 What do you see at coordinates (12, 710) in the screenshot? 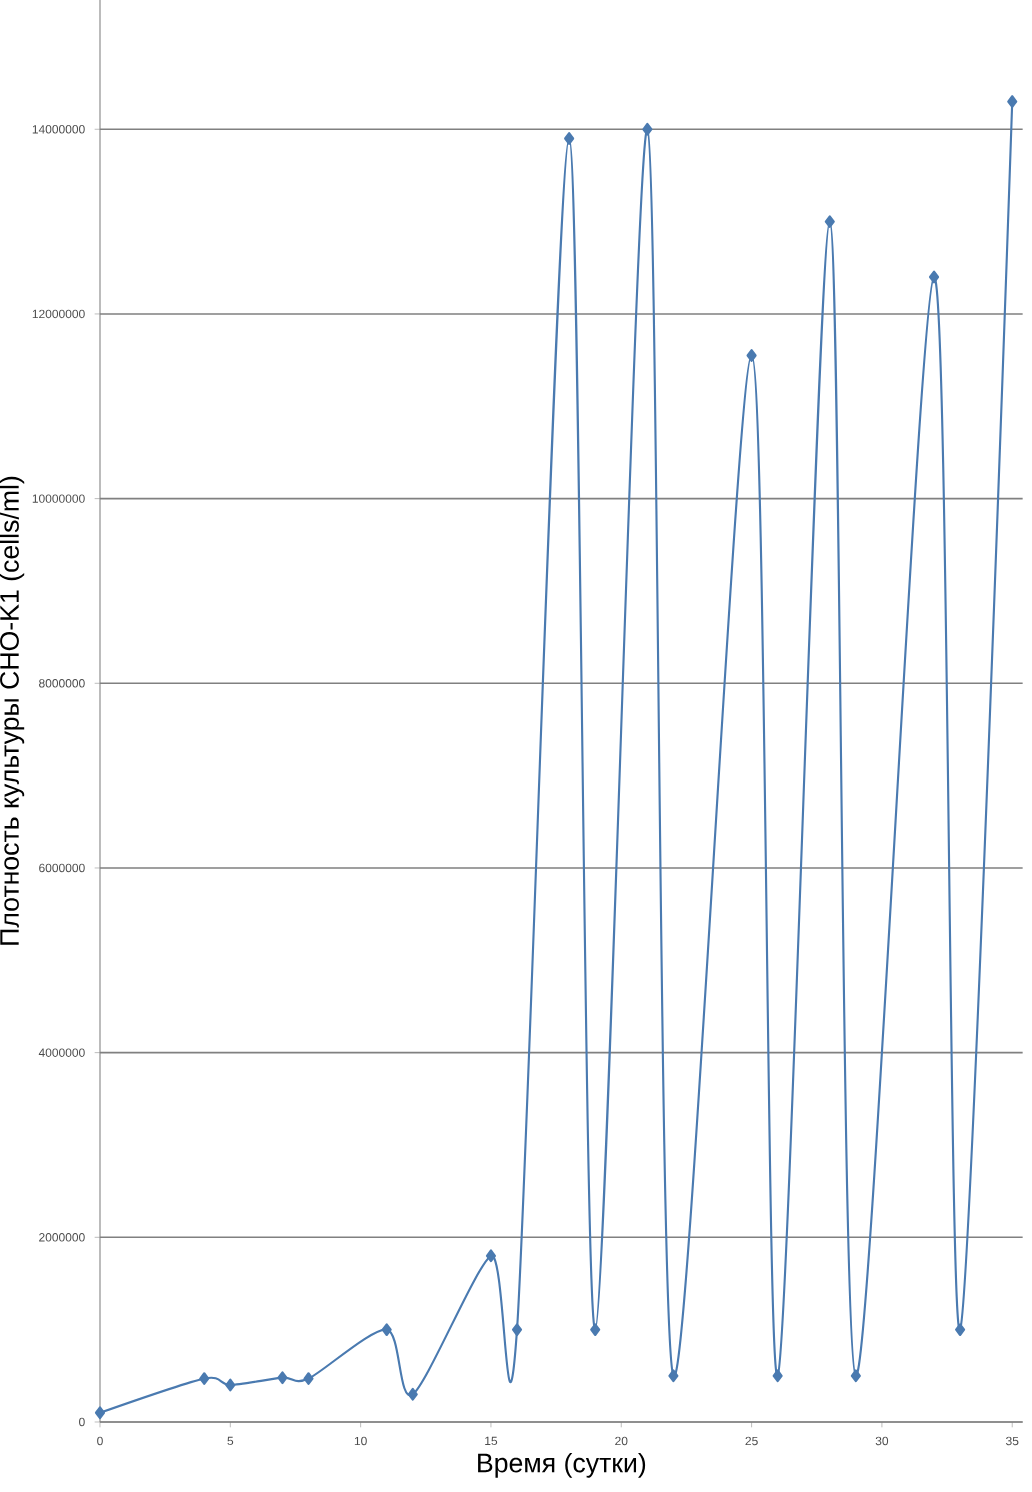
I see `y-axis-title: Плотность культуры CHO-K1 (cells/ml)` at bounding box center [12, 710].